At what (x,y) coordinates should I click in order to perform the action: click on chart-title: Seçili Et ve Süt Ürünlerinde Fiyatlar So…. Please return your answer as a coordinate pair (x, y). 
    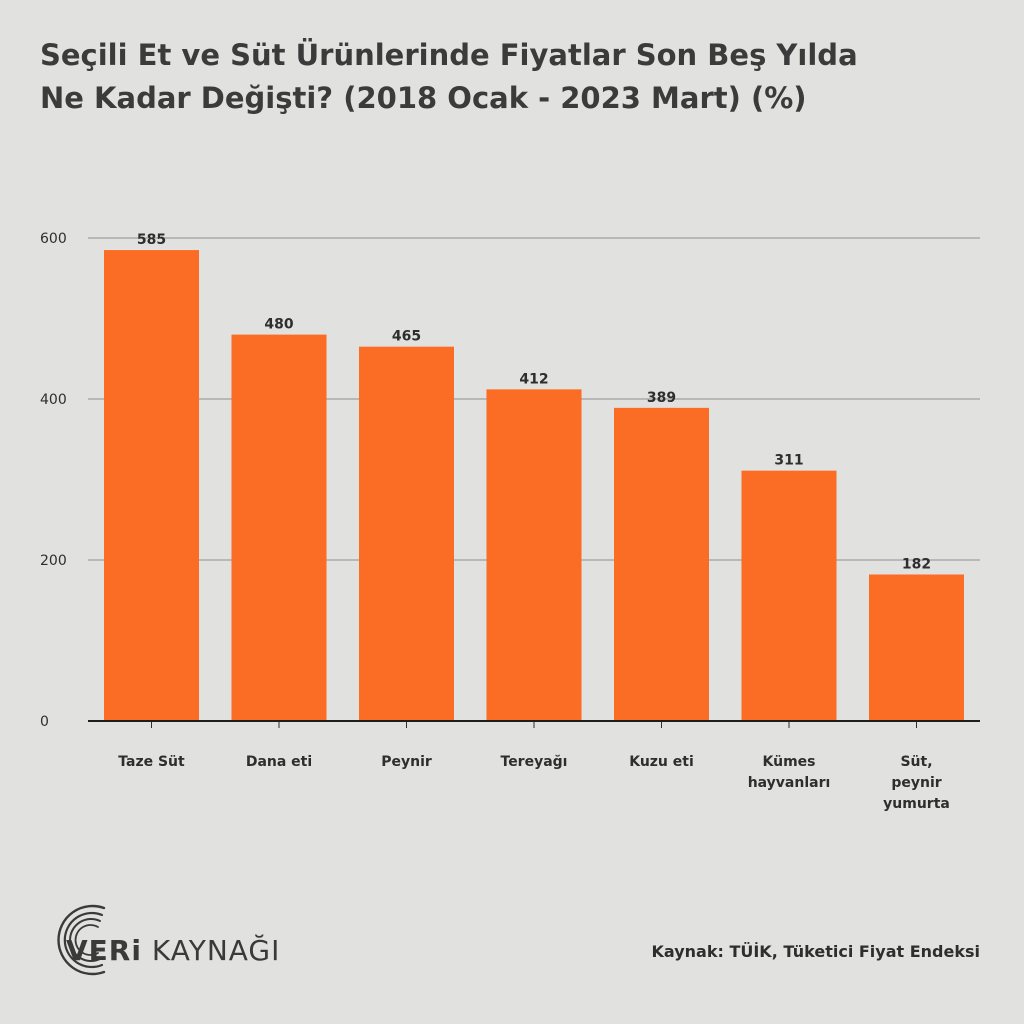
    Looking at the image, I should click on (520, 77).